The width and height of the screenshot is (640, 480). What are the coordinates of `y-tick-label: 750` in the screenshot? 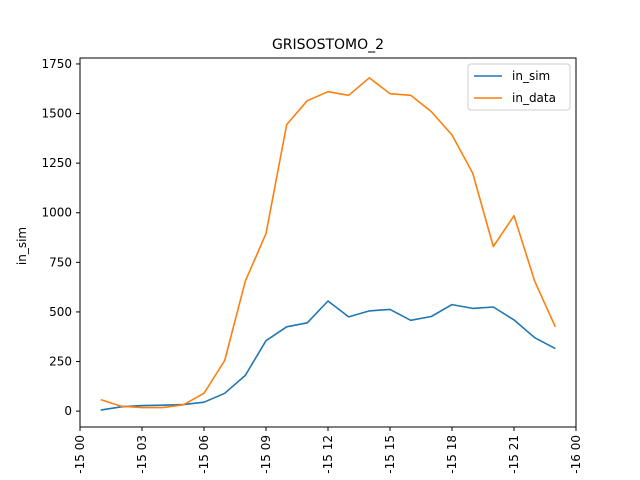 It's located at (60, 262).